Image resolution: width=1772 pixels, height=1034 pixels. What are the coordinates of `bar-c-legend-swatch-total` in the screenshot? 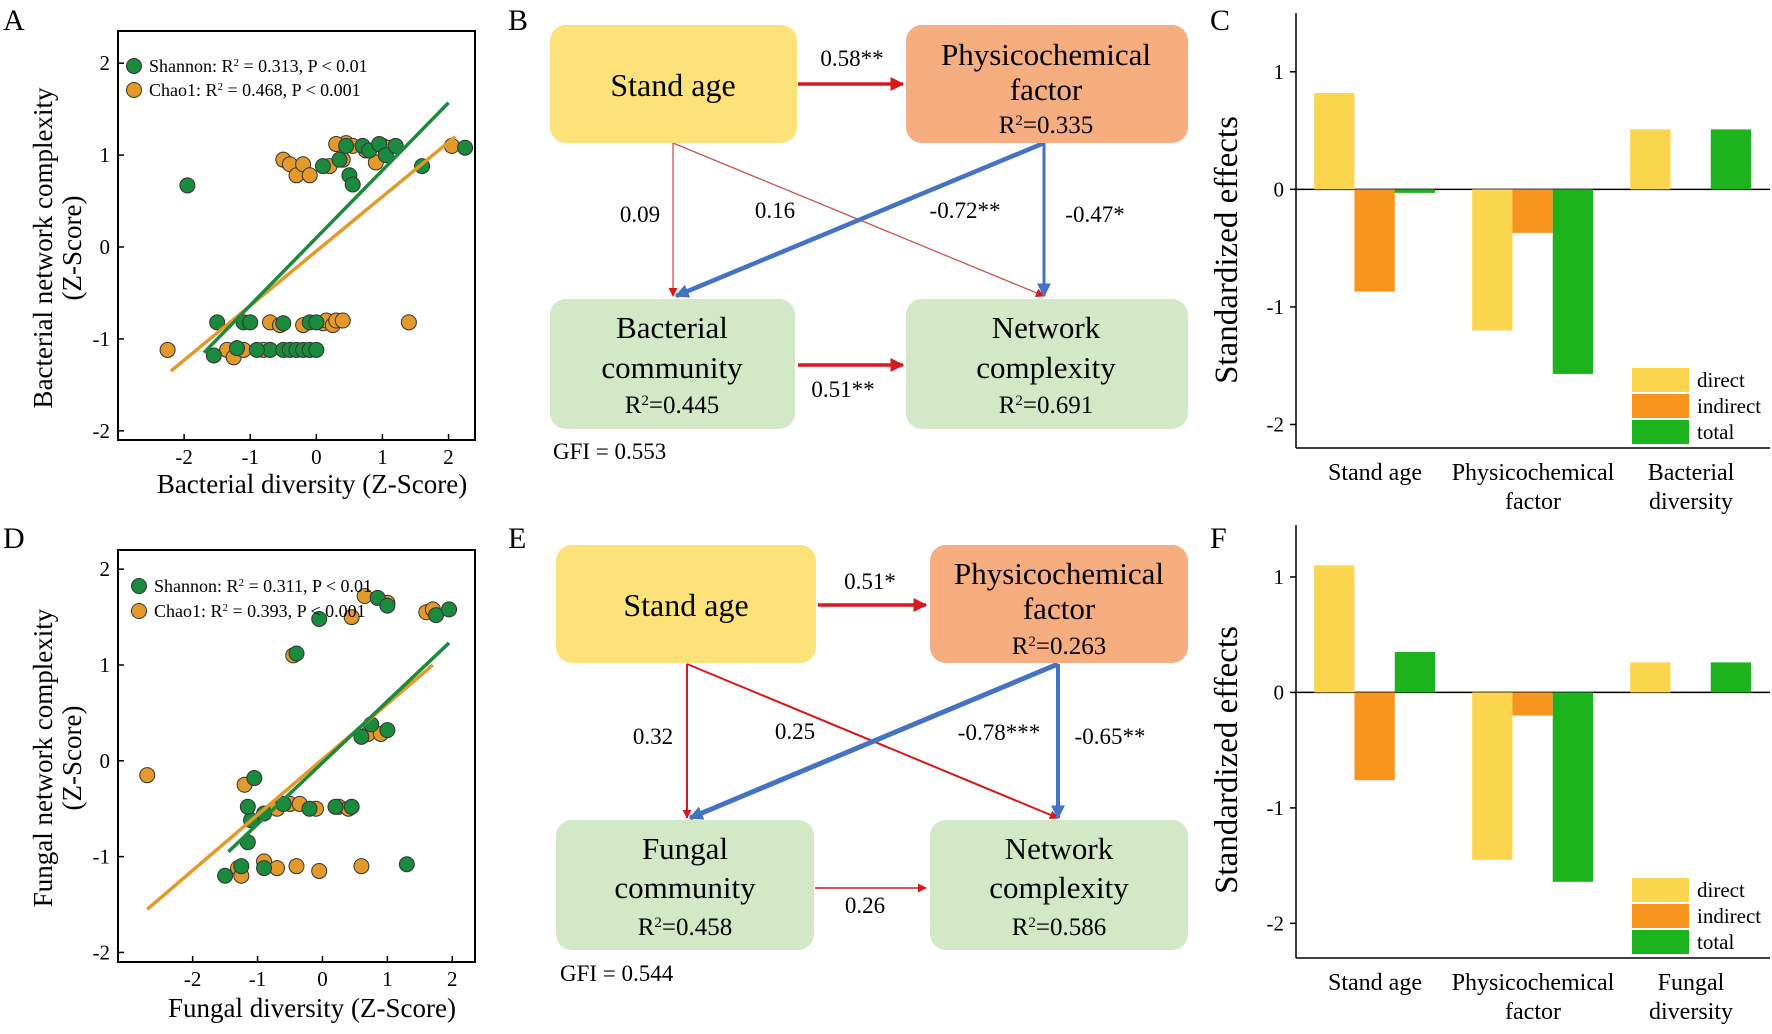 It's located at (1660, 432).